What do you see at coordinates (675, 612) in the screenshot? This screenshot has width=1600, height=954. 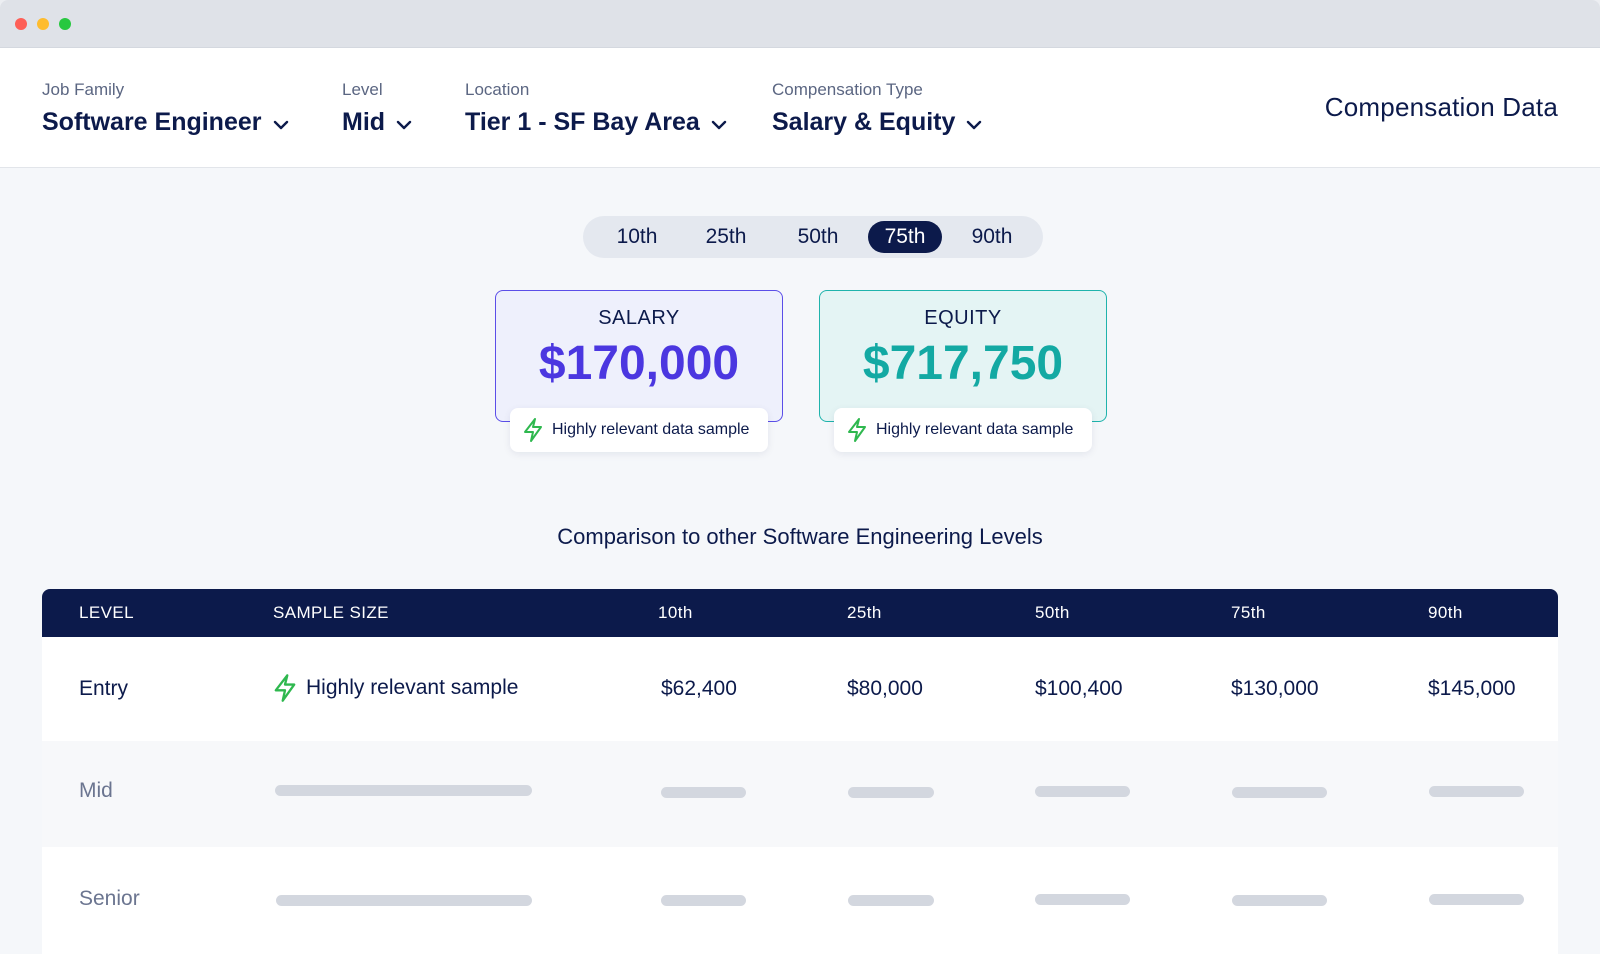 I see `column-header-10th: 10th` at bounding box center [675, 612].